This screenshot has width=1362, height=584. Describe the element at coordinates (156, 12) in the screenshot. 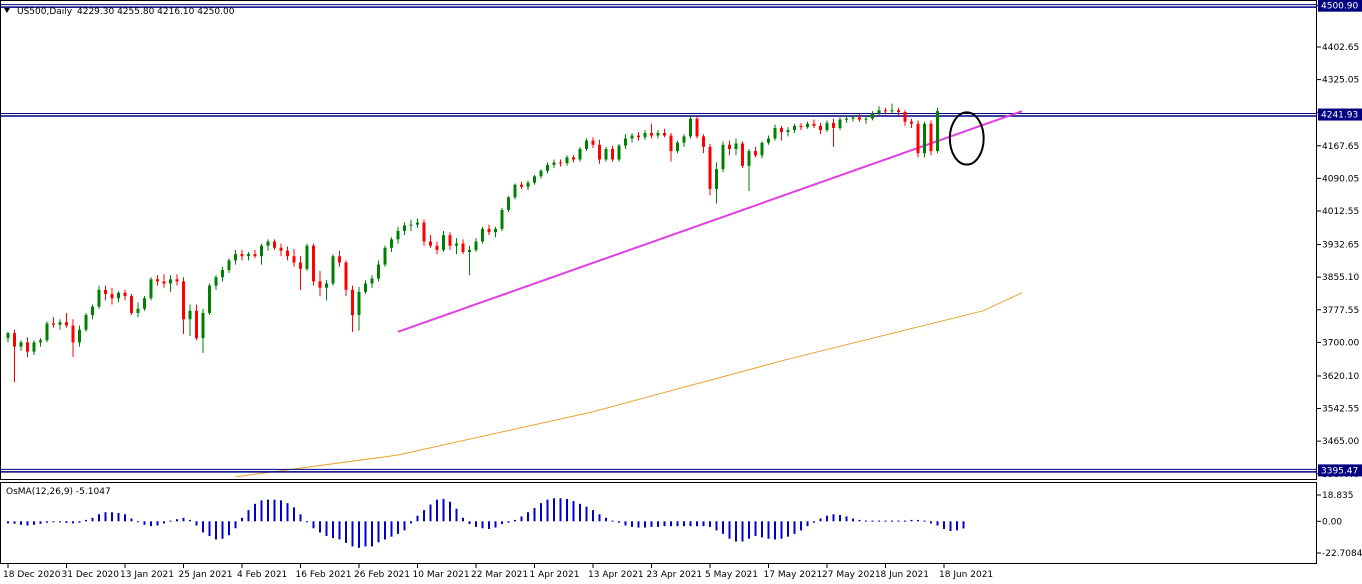

I see `ohlc-label: 4229.30 4255.80 4216.10 4250.00` at that location.